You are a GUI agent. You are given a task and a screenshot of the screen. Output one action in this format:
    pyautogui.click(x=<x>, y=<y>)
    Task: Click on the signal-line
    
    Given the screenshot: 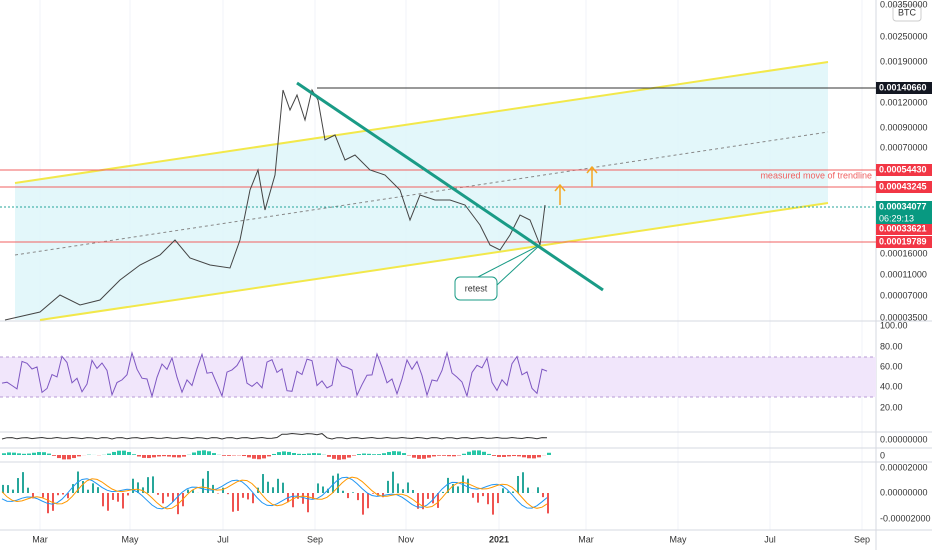 What is the action you would take?
    pyautogui.click(x=274, y=493)
    